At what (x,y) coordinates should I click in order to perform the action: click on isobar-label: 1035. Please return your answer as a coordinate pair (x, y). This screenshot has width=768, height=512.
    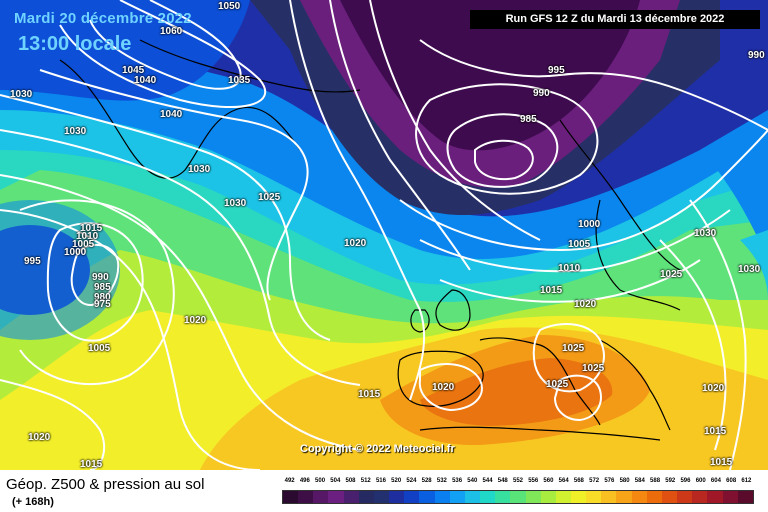
    Looking at the image, I should click on (239, 80).